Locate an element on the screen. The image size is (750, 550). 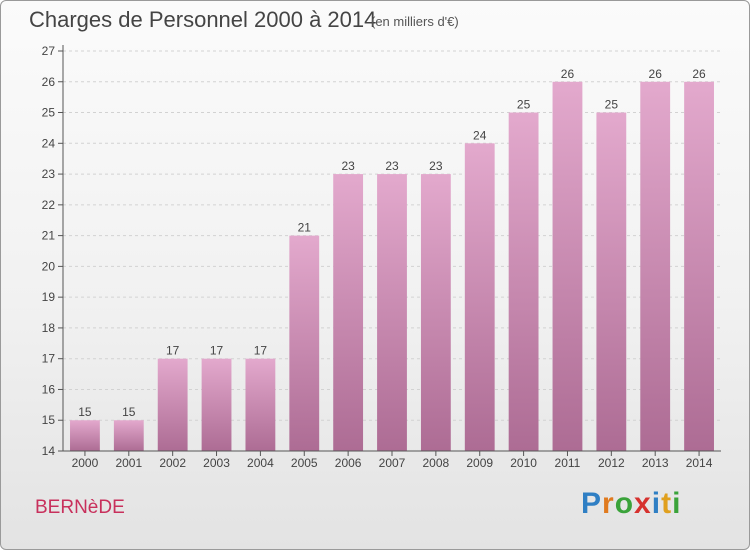
y-tick-label: 15 is located at coordinates (49, 420).